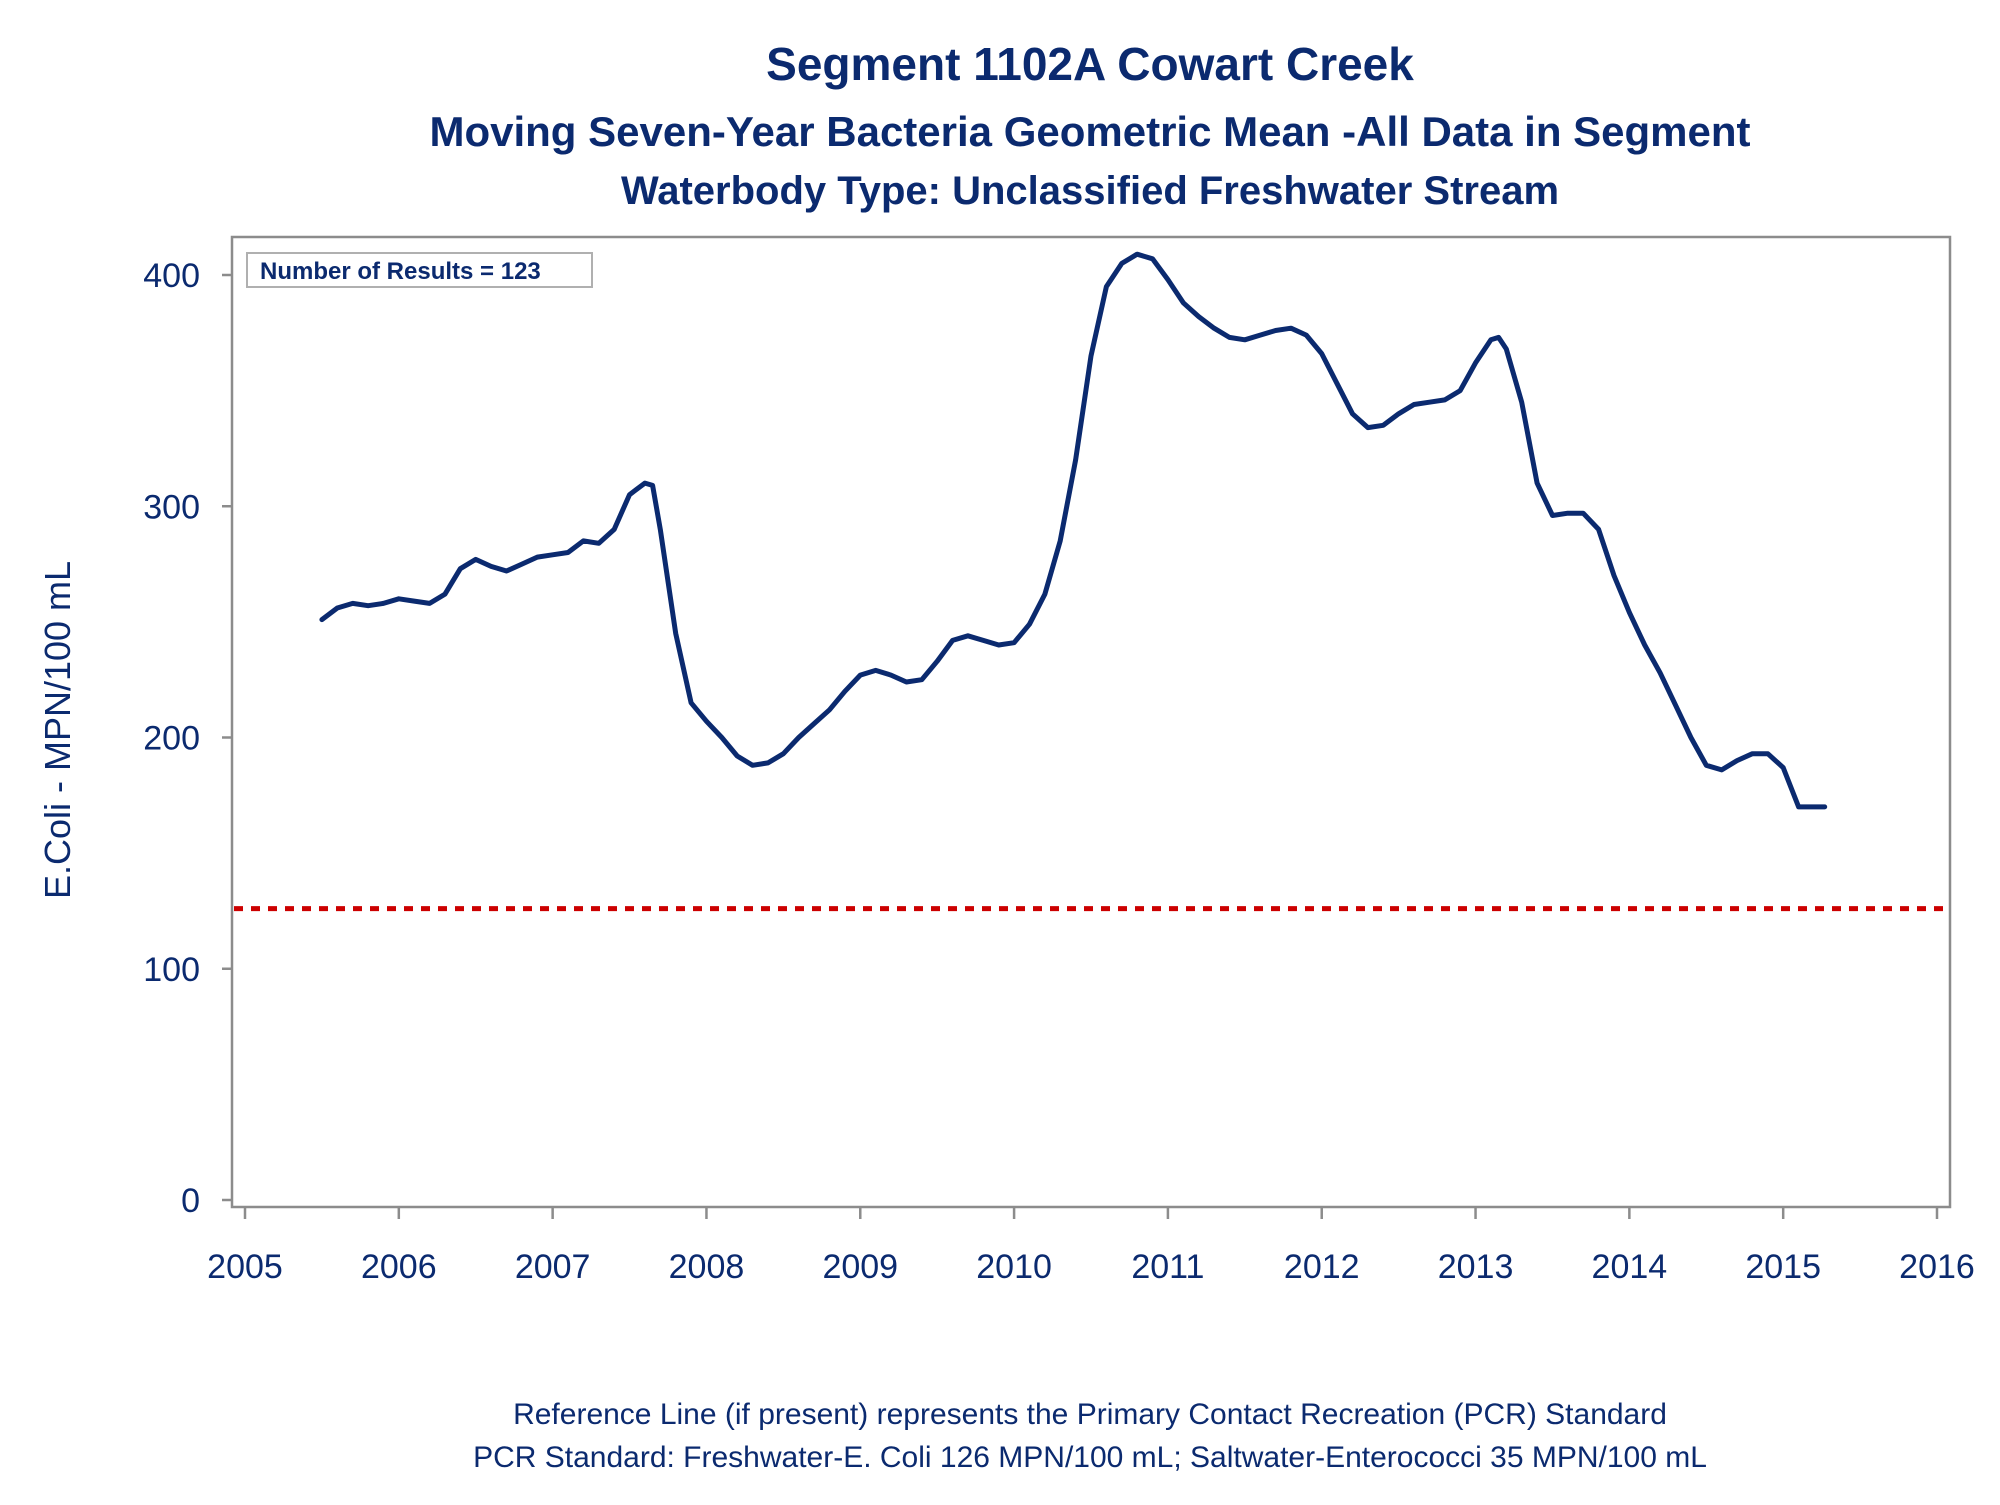  What do you see at coordinates (1322, 1267) in the screenshot?
I see `x-tick-label: 2012` at bounding box center [1322, 1267].